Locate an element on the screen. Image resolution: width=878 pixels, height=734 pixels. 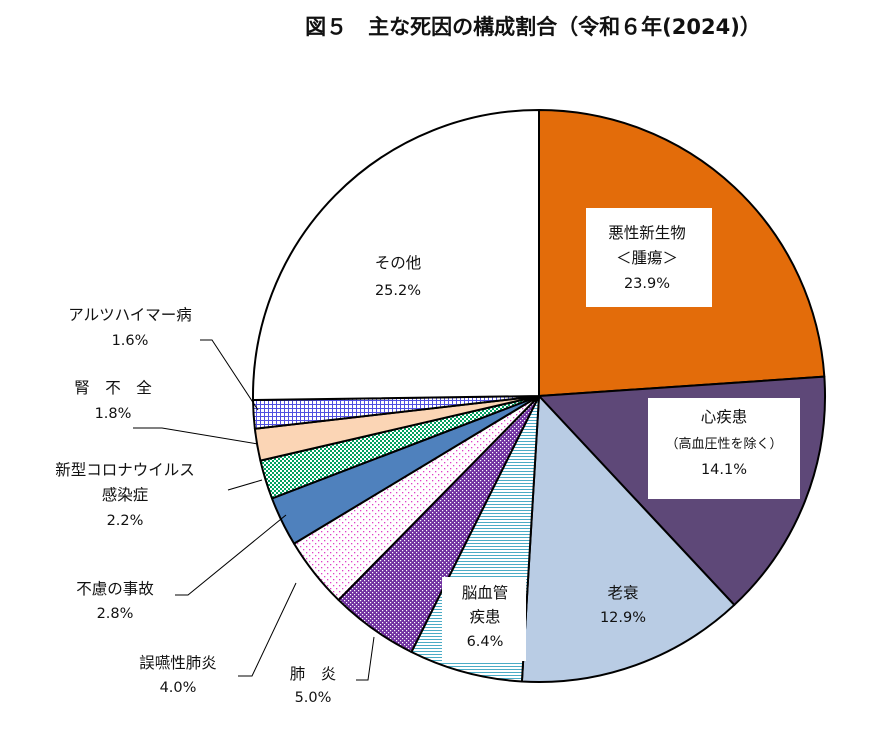
leader-line-accidents is located at coordinates (231, 555).